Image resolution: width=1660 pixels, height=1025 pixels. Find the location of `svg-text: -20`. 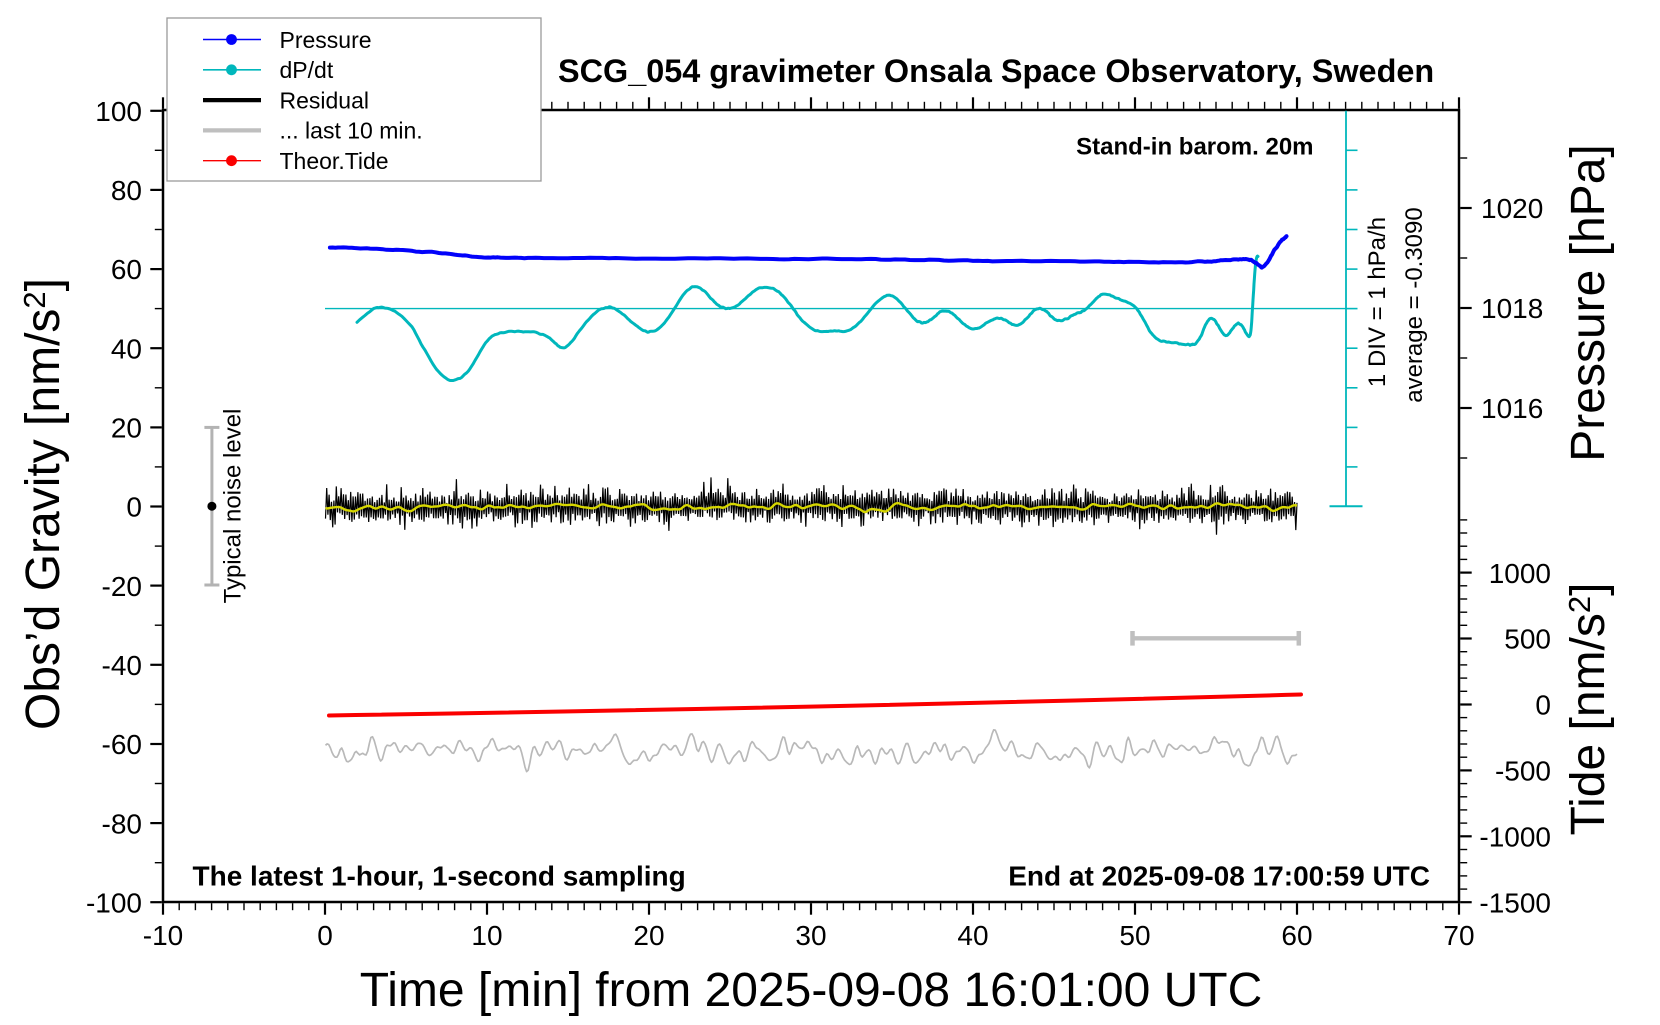

svg-text: -20 is located at coordinates (122, 586).